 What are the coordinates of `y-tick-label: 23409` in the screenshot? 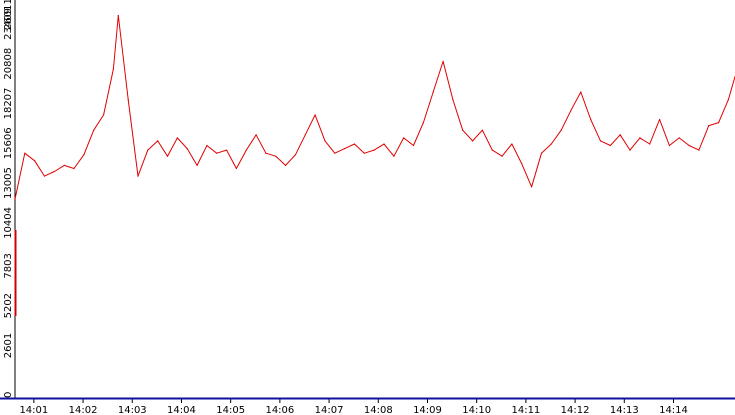 It's located at (8, 24).